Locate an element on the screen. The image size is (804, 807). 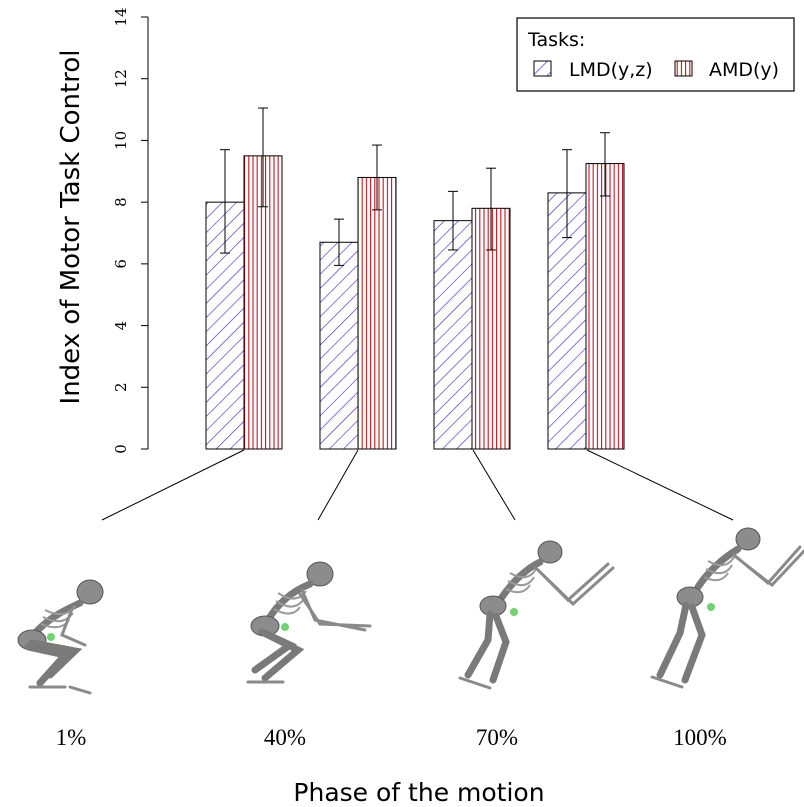
legend-box is located at coordinates (655, 54).